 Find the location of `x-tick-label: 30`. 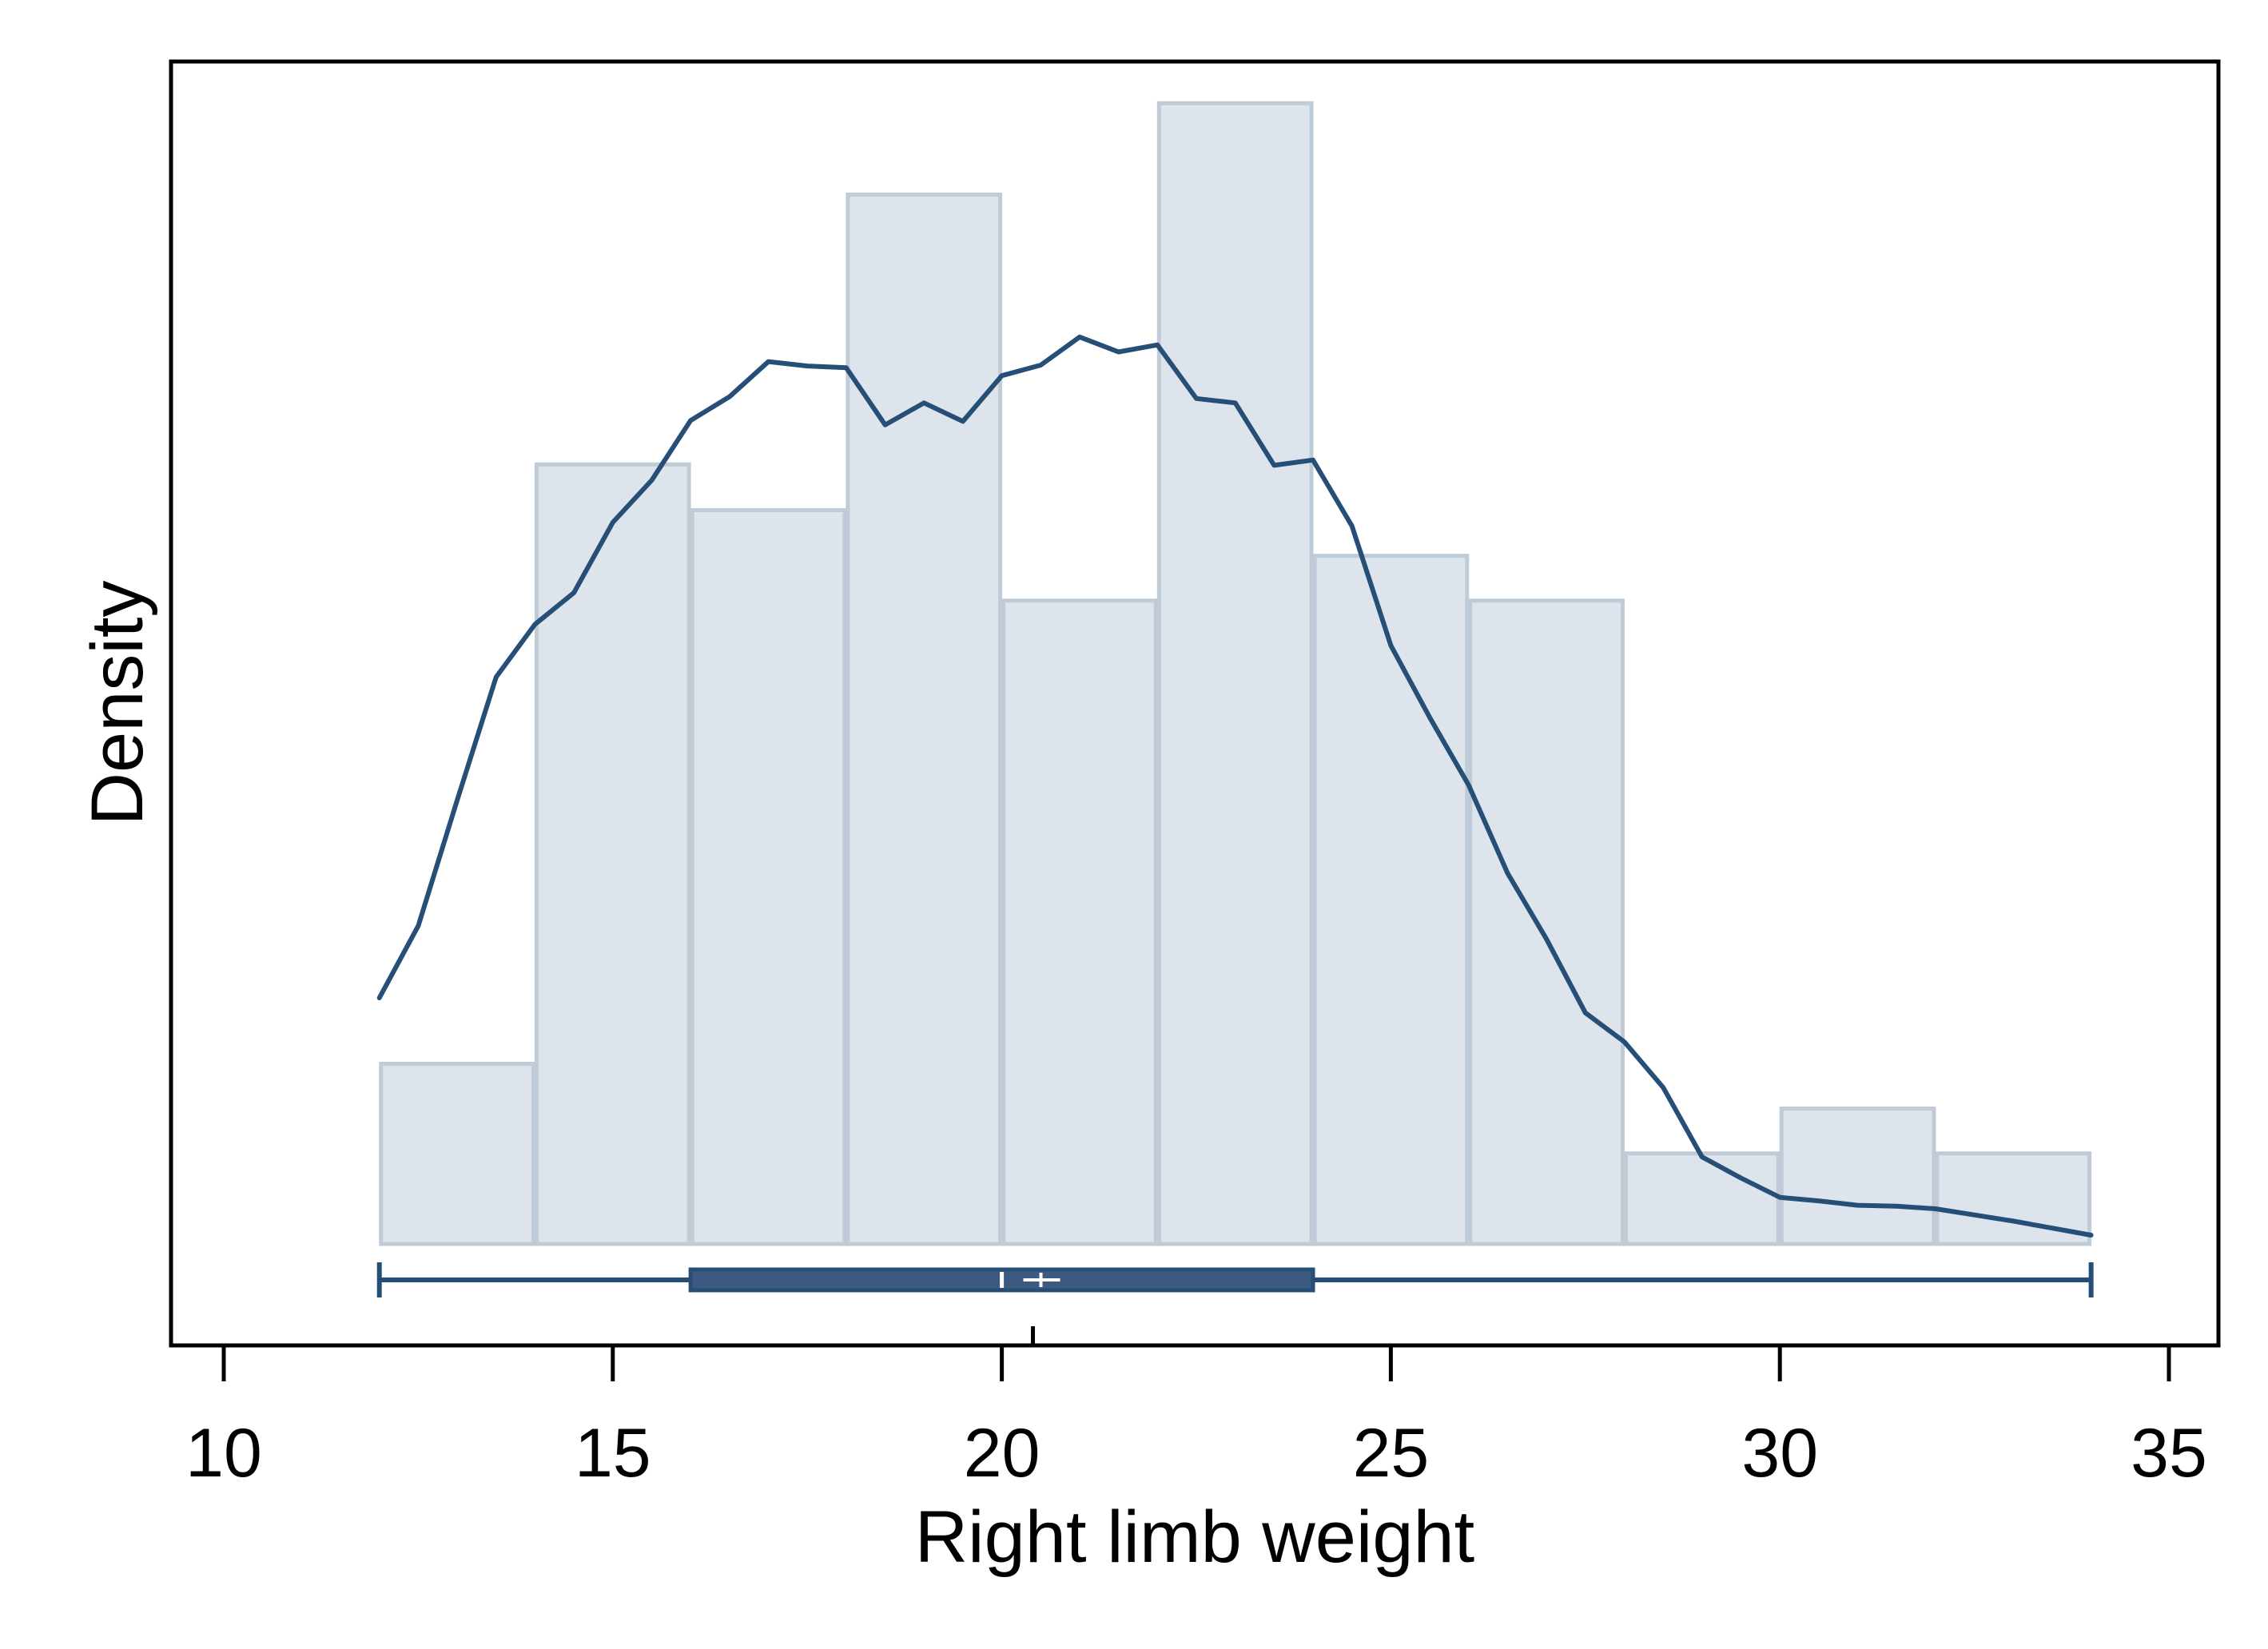

x-tick-label: 30 is located at coordinates (1780, 1453).